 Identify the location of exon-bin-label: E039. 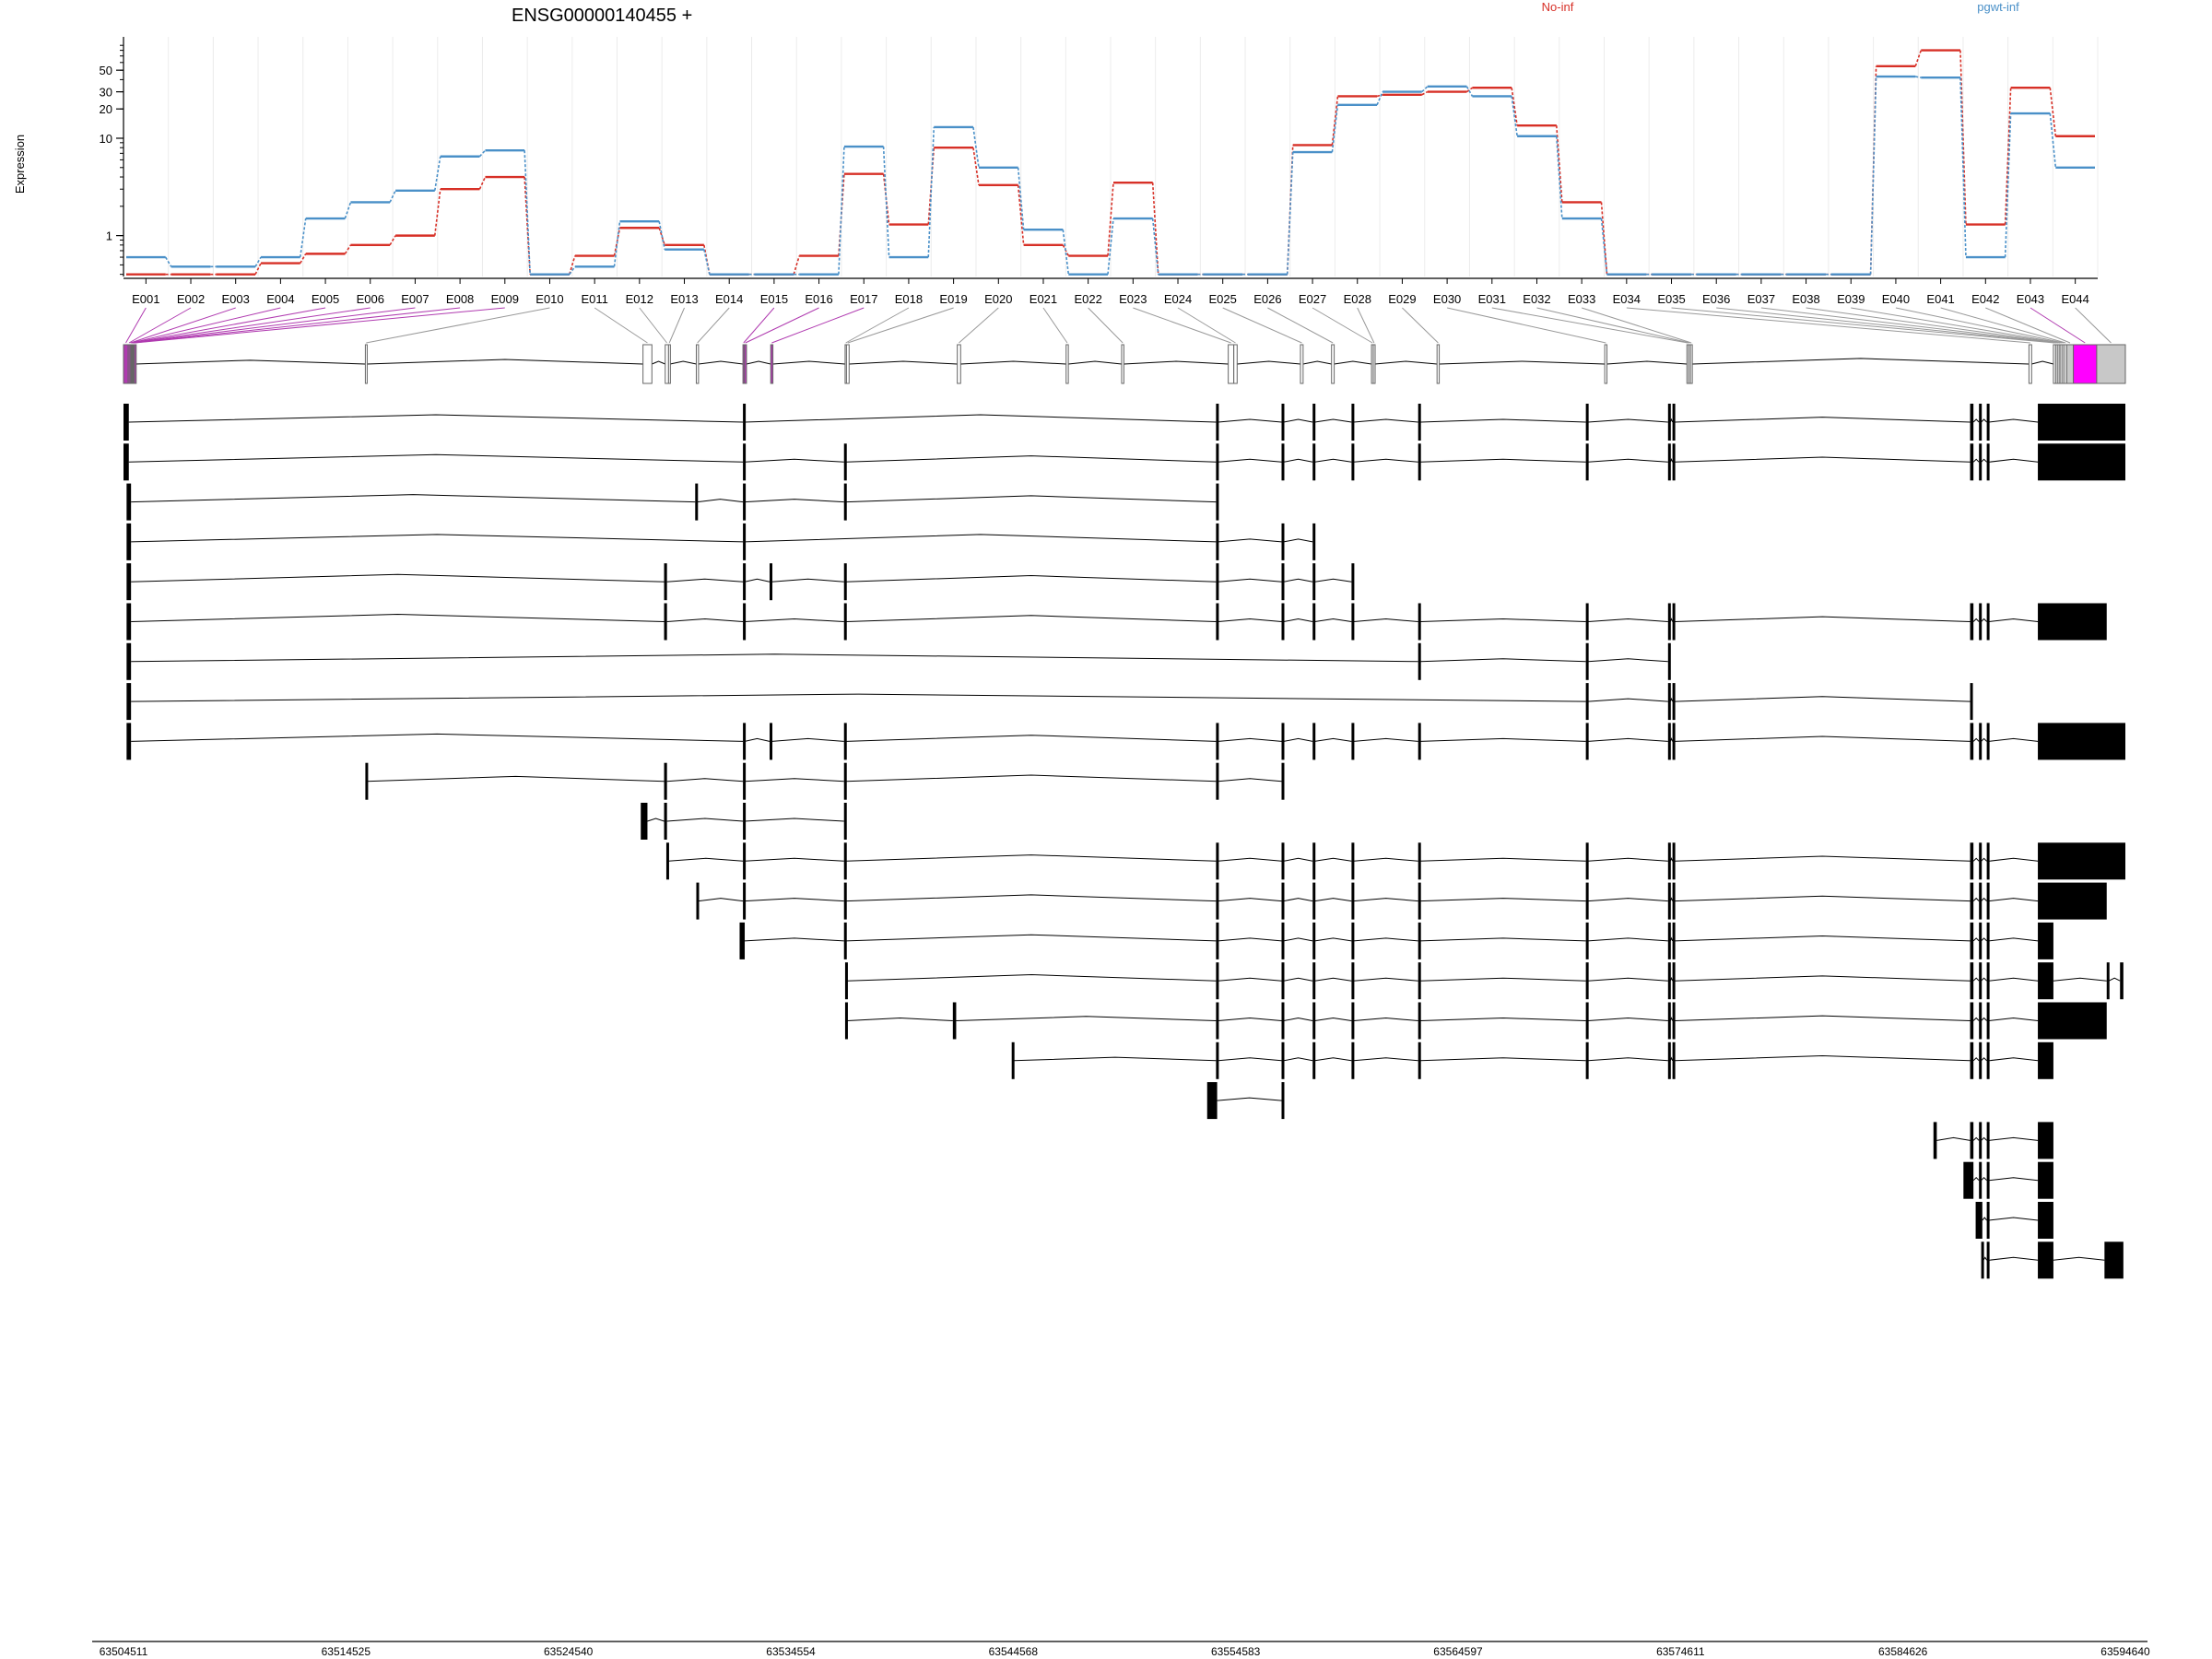
(1851, 299).